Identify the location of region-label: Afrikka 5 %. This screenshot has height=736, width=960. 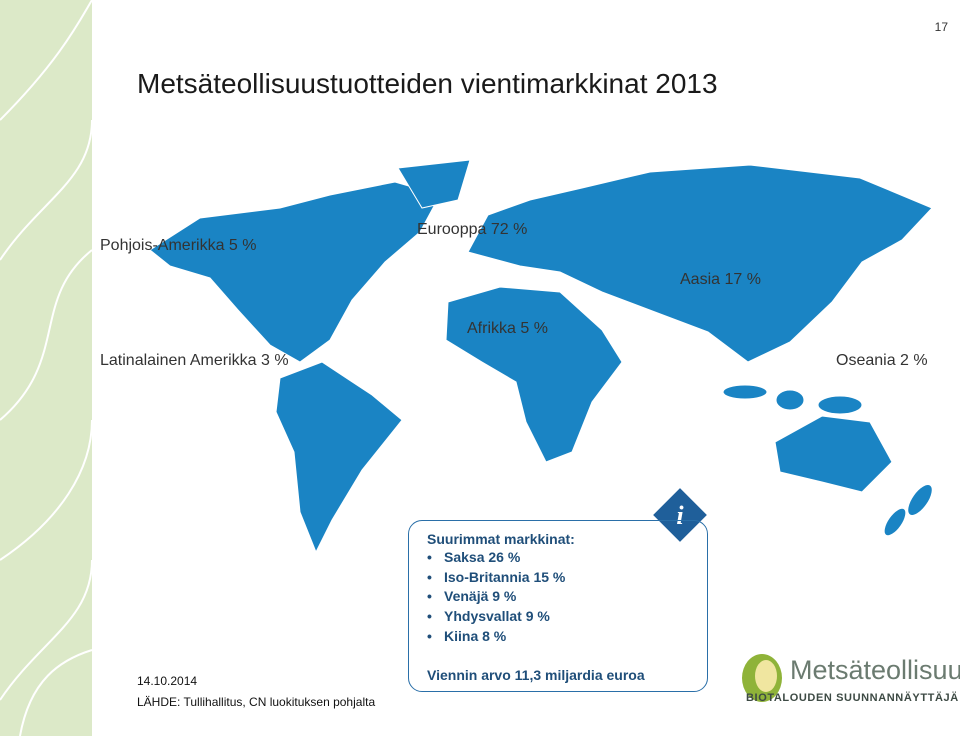
(507, 328).